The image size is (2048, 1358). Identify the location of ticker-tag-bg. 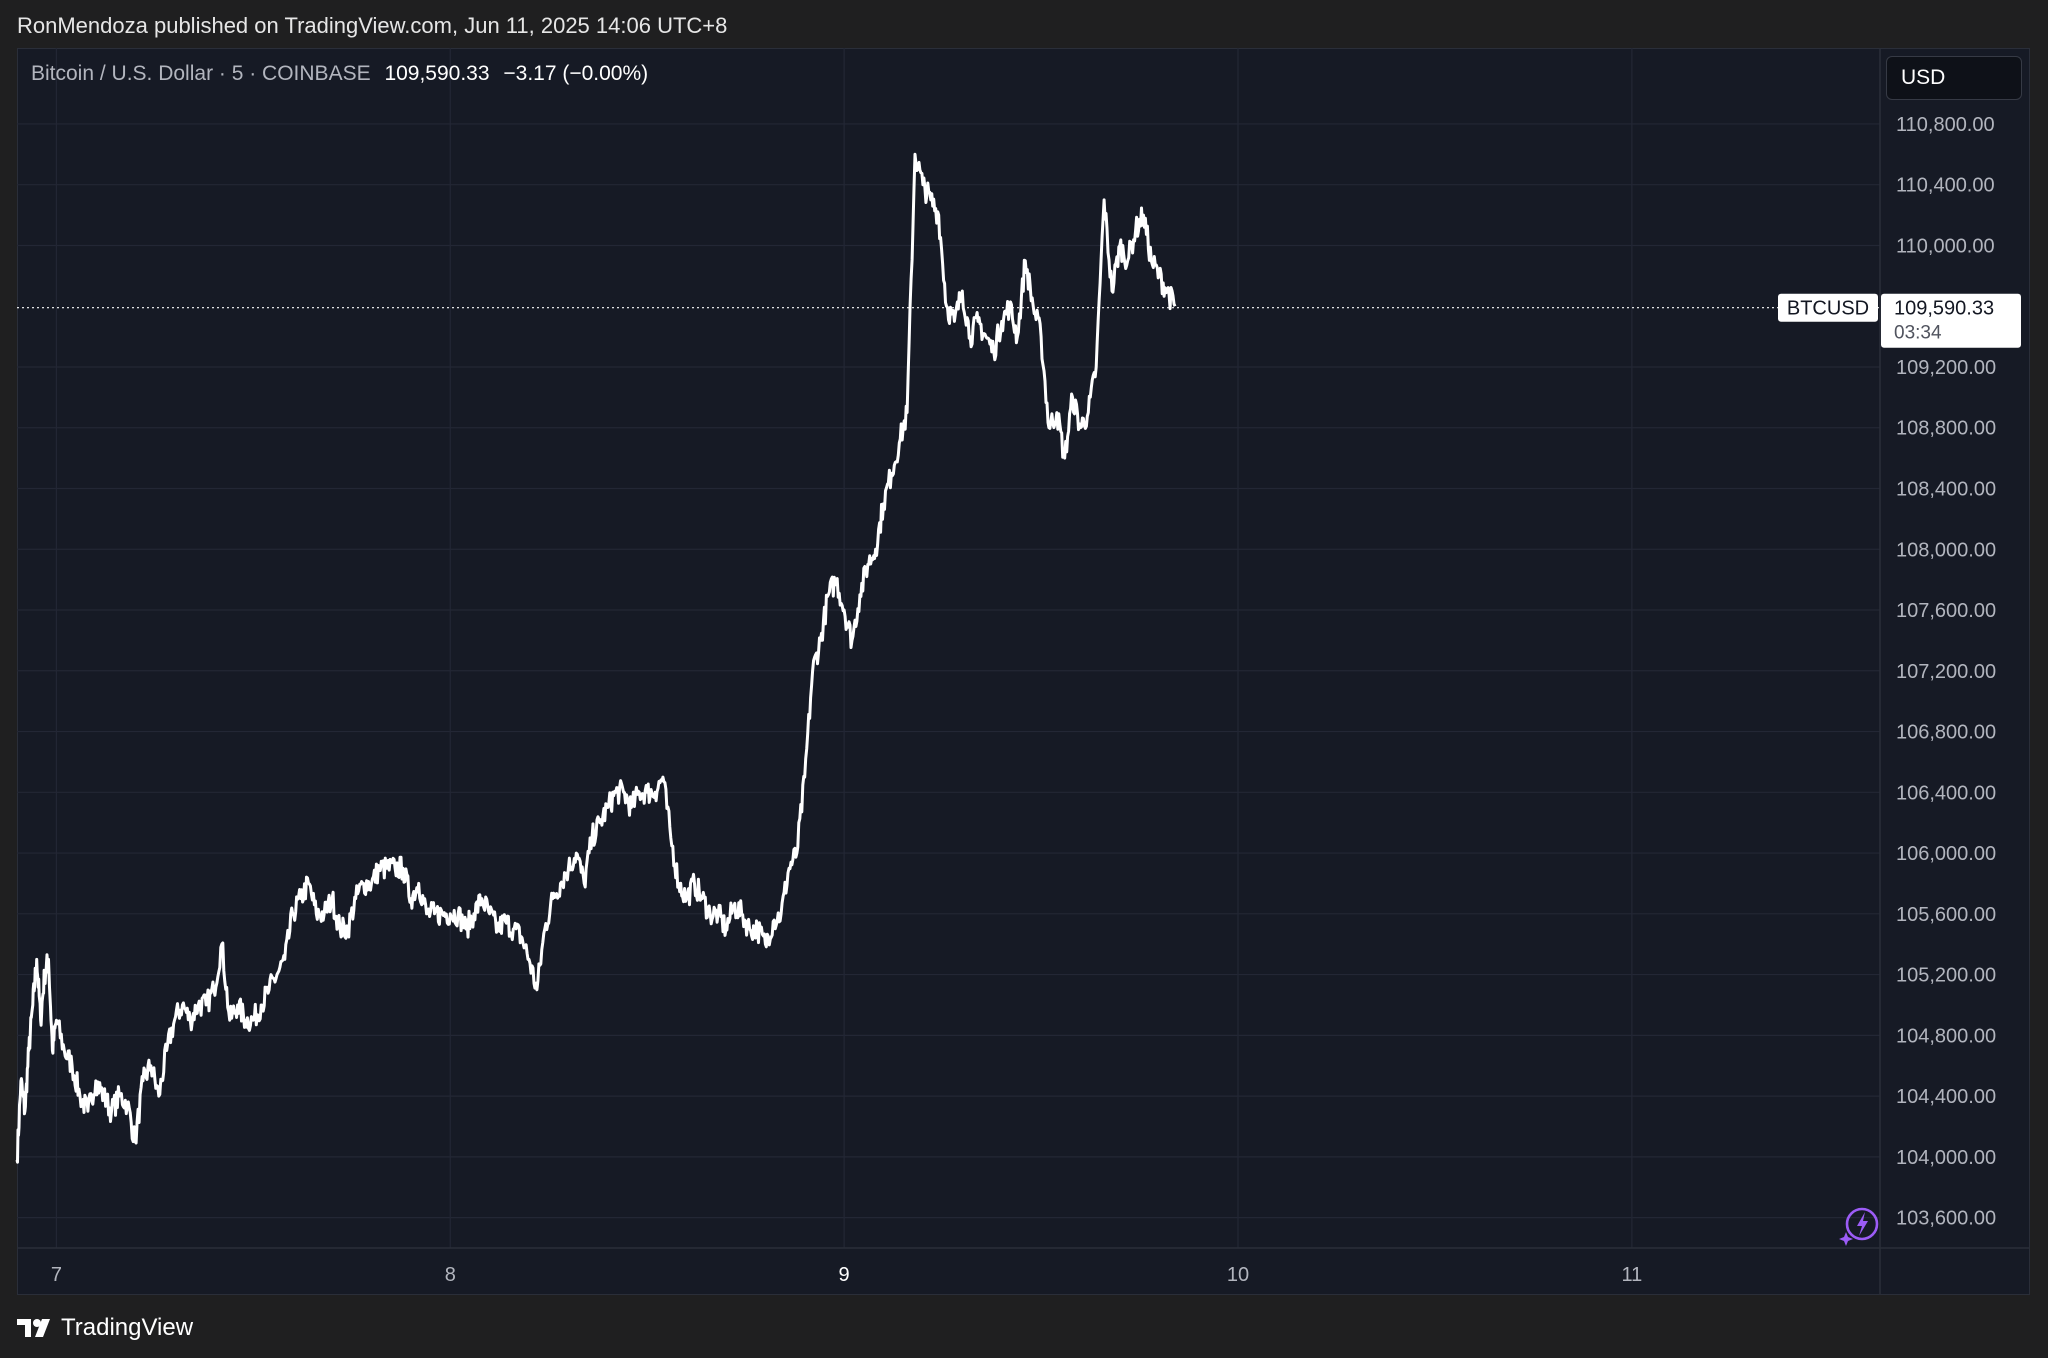
(1828, 307).